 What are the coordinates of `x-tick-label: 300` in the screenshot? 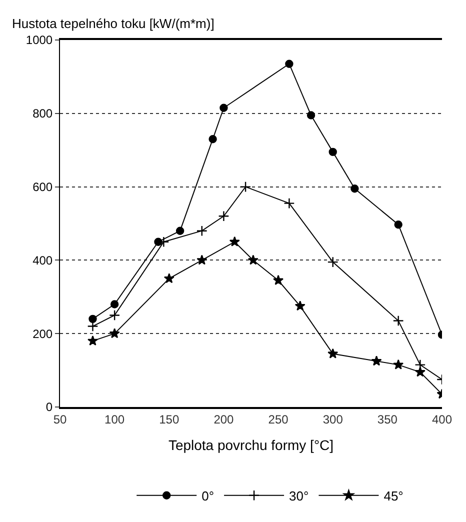 It's located at (333, 419).